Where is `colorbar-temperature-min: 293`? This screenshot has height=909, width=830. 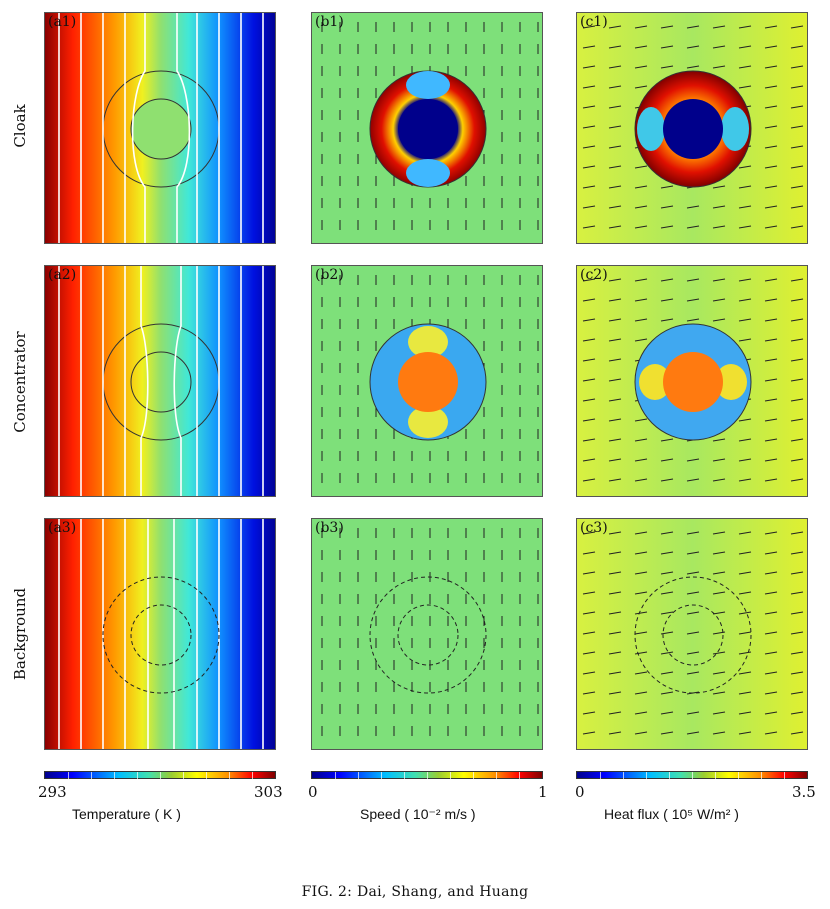
colorbar-temperature-min: 293 is located at coordinates (52, 792).